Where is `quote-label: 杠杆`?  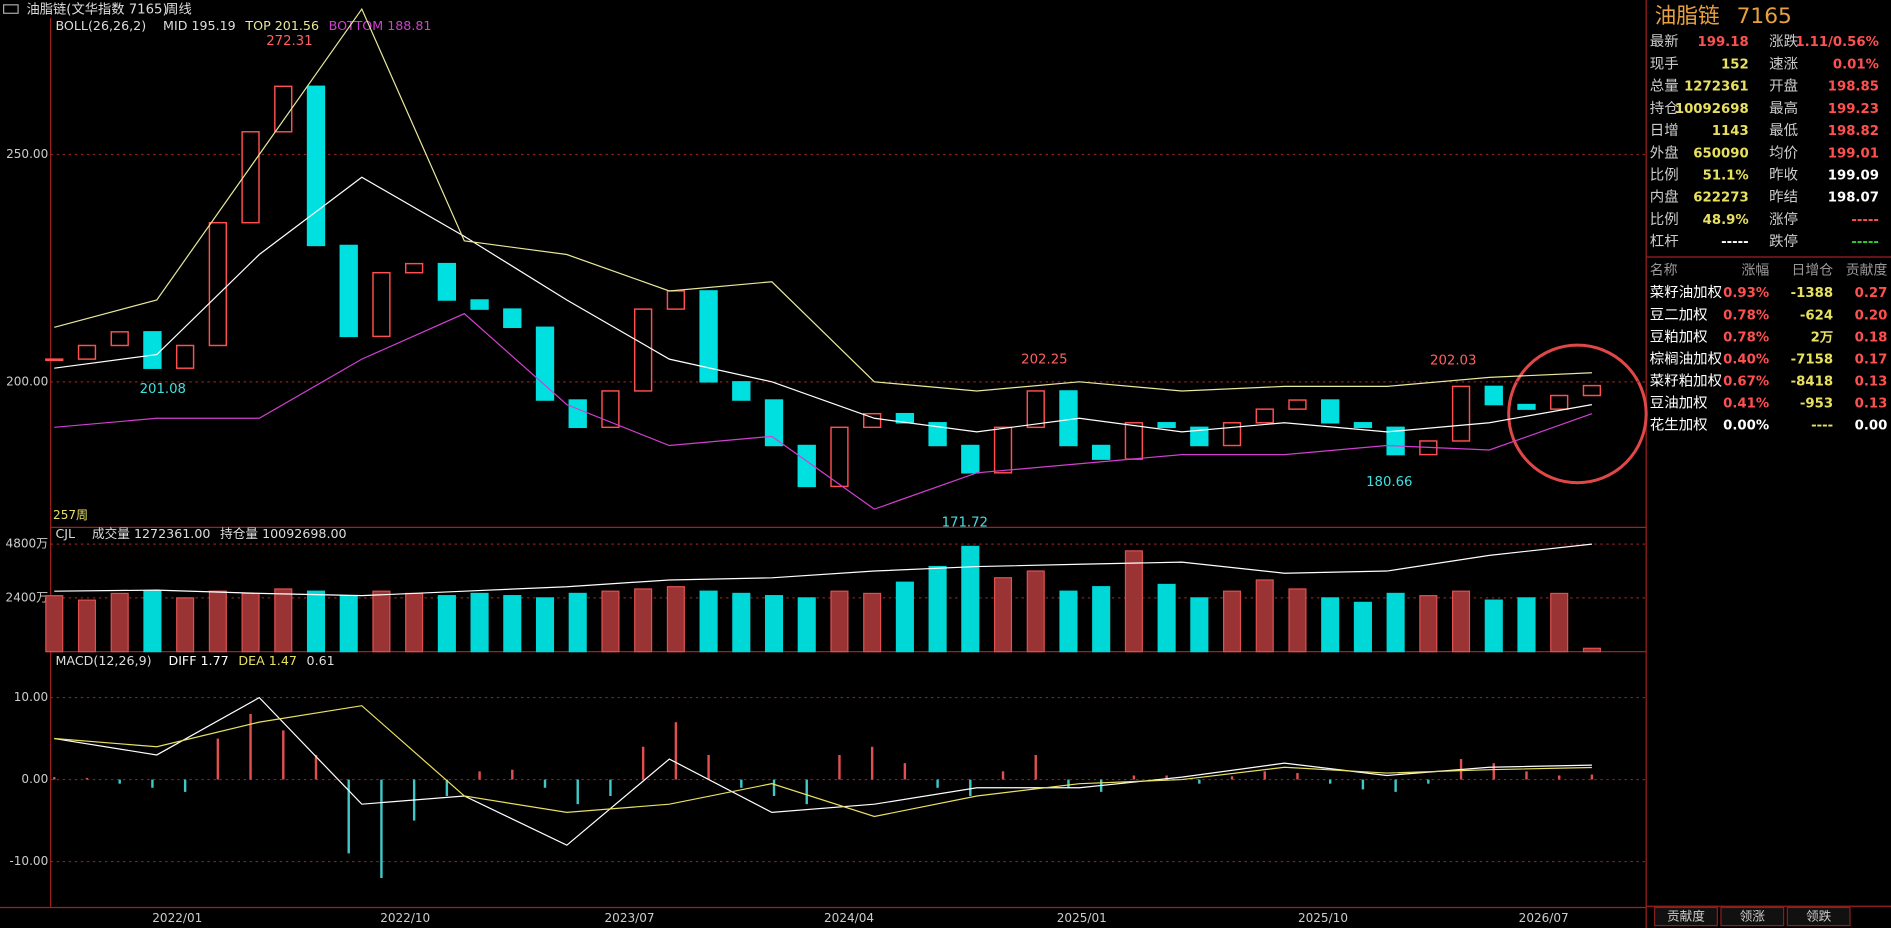 quote-label: 杠杆 is located at coordinates (1664, 241).